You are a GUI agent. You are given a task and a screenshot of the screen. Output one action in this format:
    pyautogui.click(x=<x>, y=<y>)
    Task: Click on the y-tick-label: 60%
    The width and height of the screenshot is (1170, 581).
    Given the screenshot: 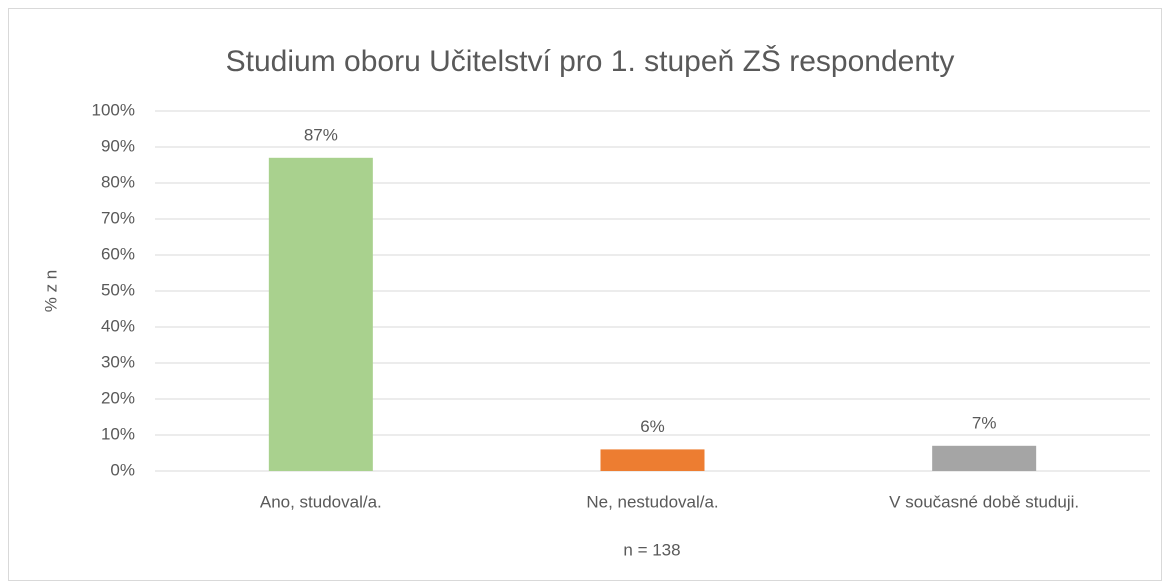 What is the action you would take?
    pyautogui.click(x=118, y=253)
    